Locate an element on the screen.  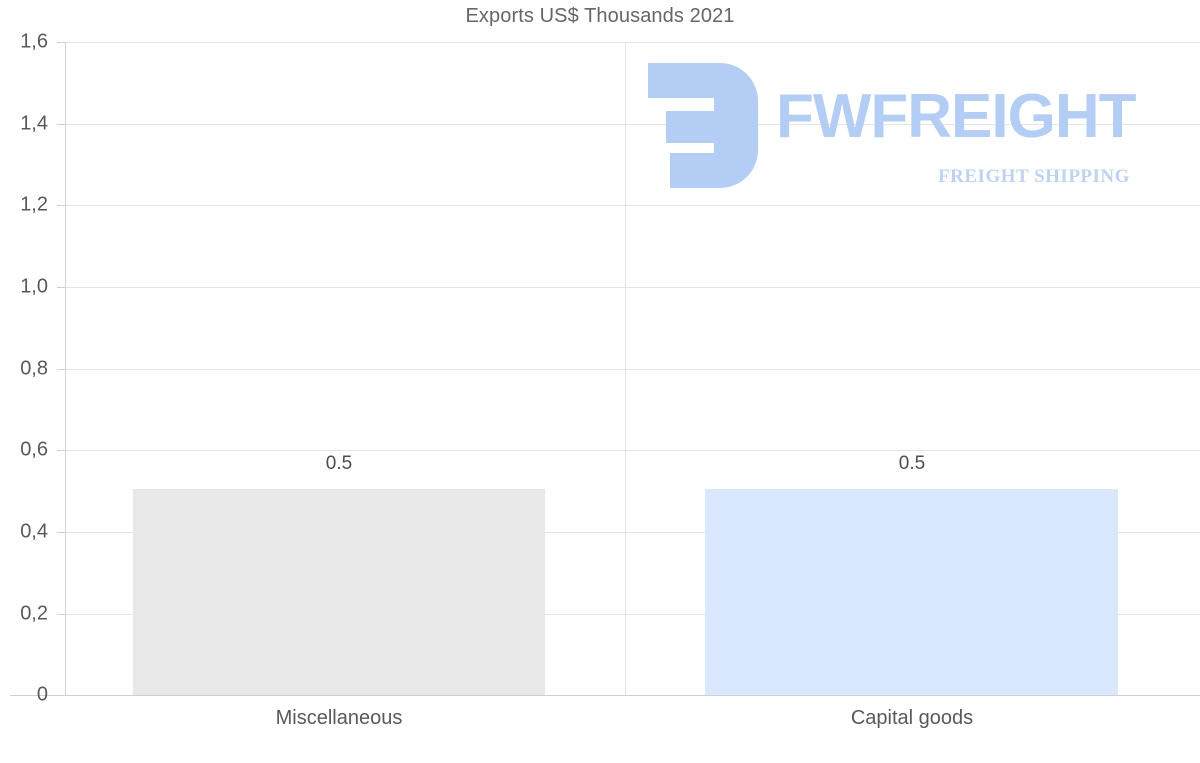
y-tick-label-0-6: 0,6 is located at coordinates (34, 449).